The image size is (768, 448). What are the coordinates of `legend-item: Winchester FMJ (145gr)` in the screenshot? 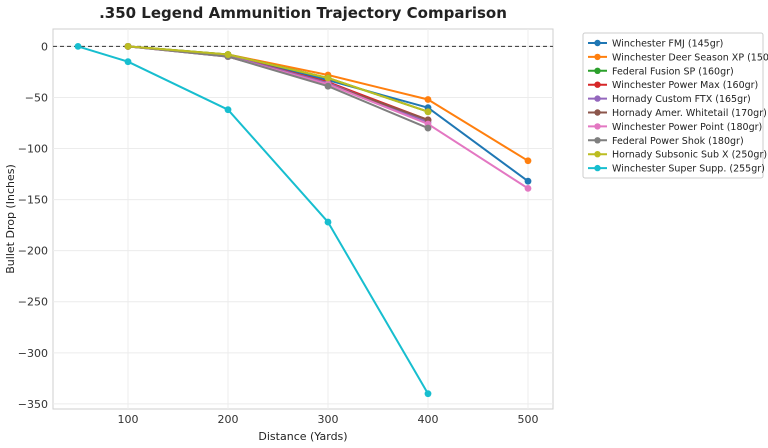 It's located at (655, 44).